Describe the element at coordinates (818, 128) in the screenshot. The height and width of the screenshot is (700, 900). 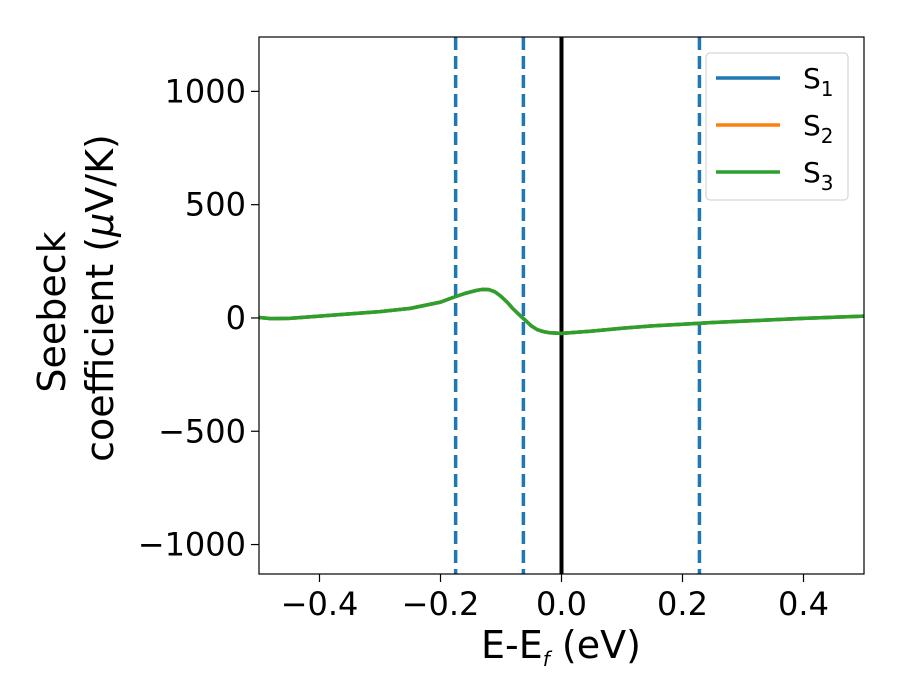
I see `legend-label-s2: S2` at that location.